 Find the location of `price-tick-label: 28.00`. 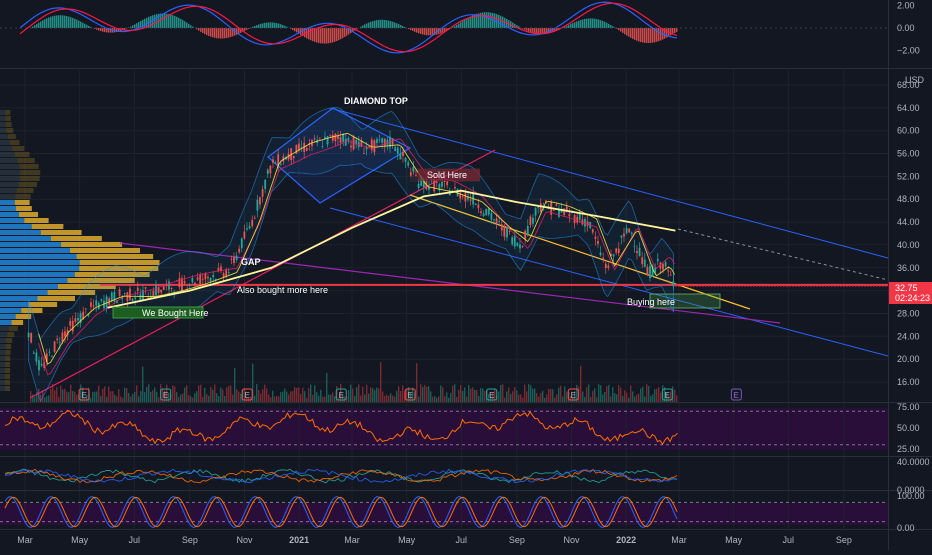

price-tick-label: 28.00 is located at coordinates (908, 313).